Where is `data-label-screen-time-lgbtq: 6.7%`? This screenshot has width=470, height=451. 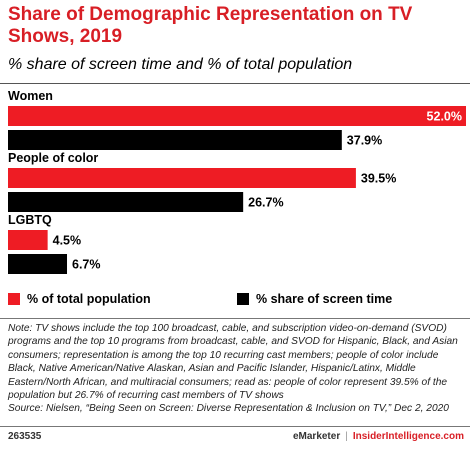
data-label-screen-time-lgbtq: 6.7% is located at coordinates (86, 265).